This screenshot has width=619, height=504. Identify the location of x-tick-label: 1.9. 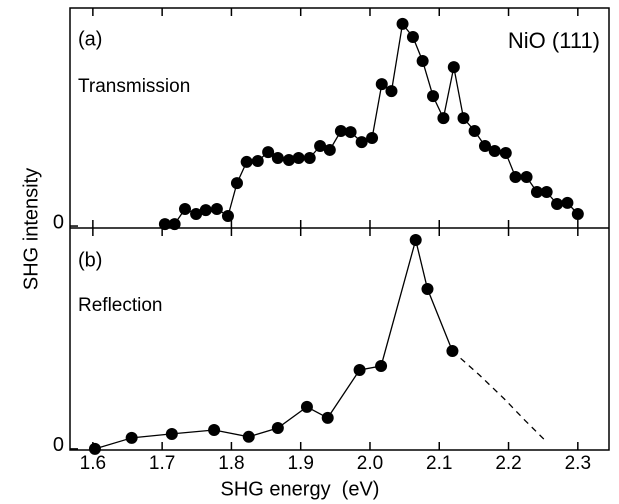
(300, 463).